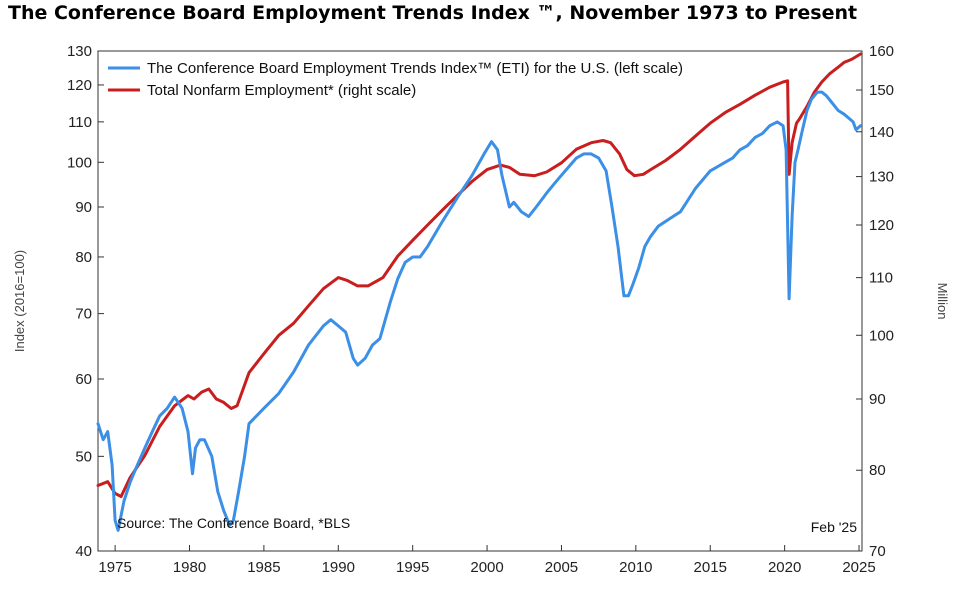  Describe the element at coordinates (79, 162) in the screenshot. I see `y-left-tick-label: 100` at that location.